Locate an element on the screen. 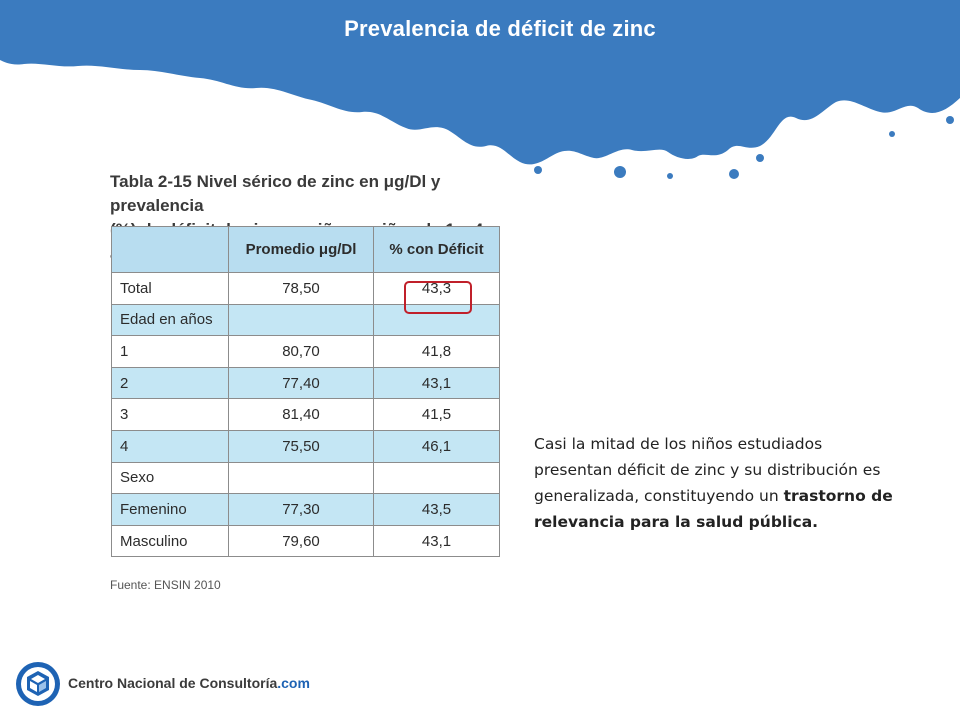  total-deficit-highlight is located at coordinates (438, 297).